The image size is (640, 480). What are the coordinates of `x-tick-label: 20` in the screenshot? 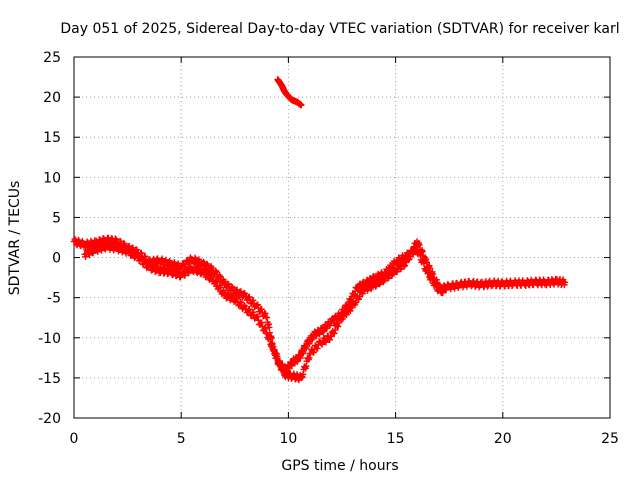 It's located at (503, 439).